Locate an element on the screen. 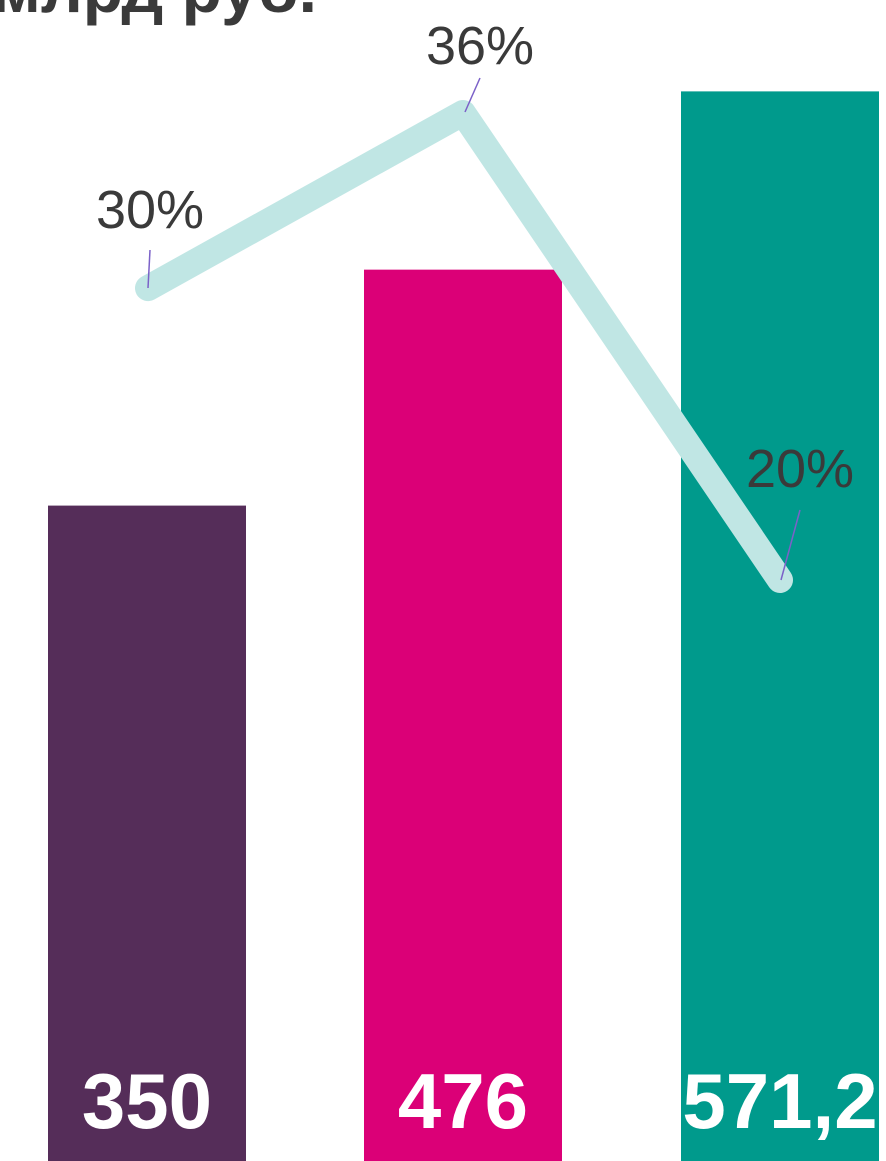  percent-label-3: 20% is located at coordinates (800, 469).